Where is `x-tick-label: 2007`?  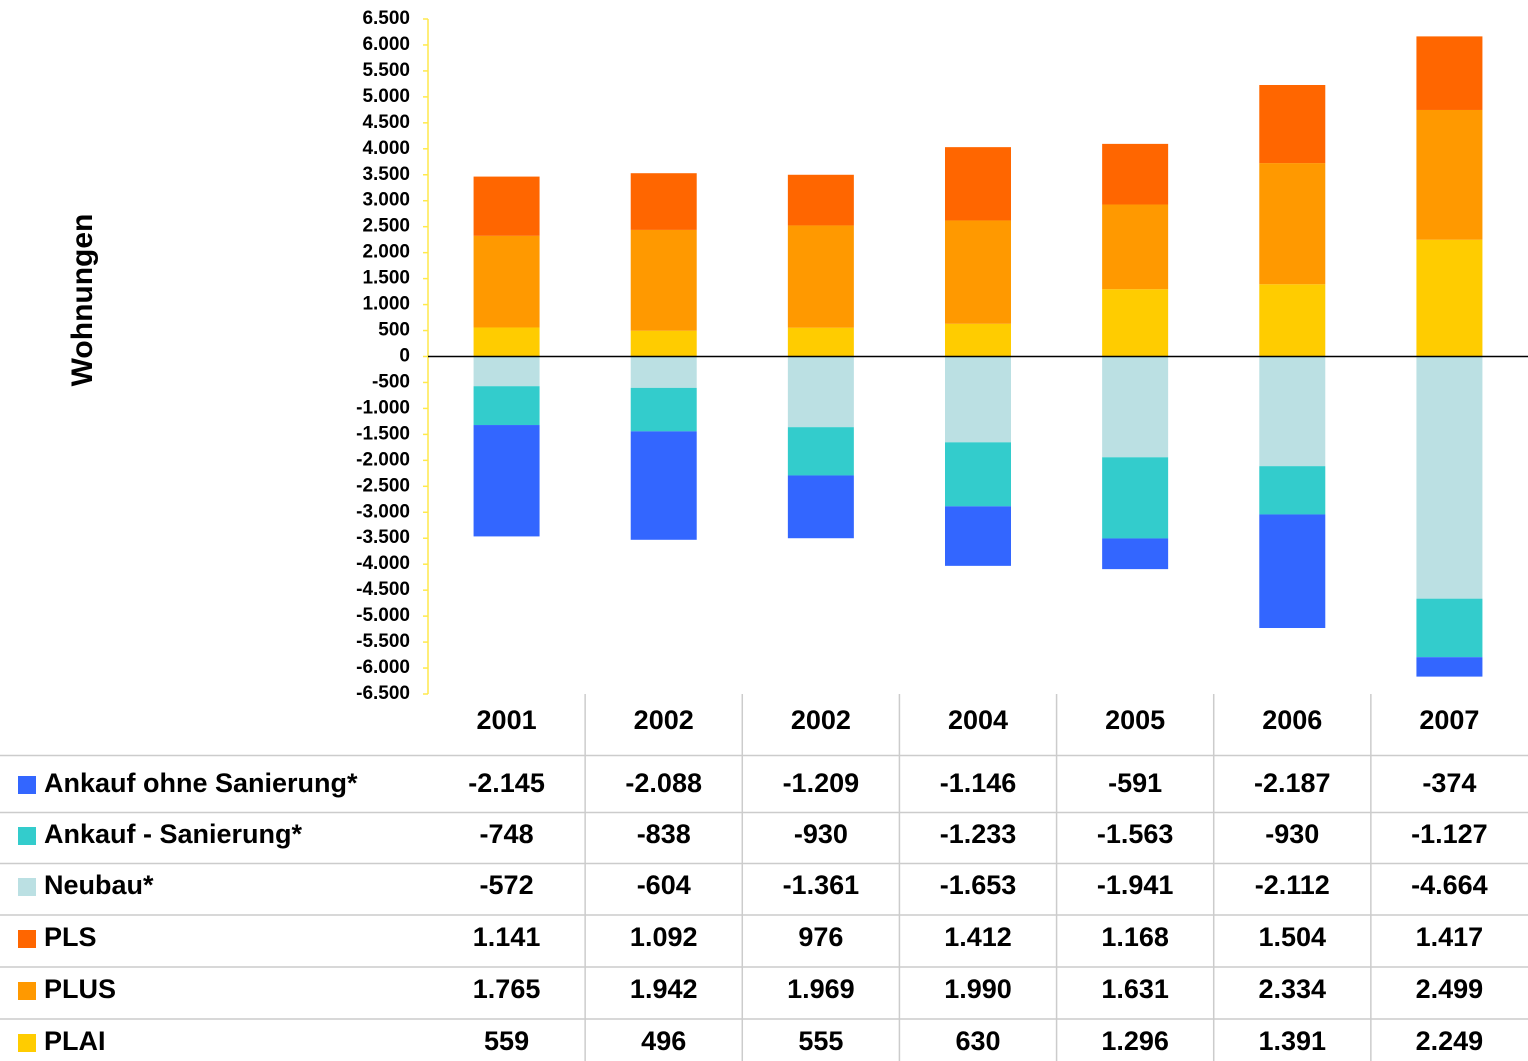 x-tick-label: 2007 is located at coordinates (1449, 720).